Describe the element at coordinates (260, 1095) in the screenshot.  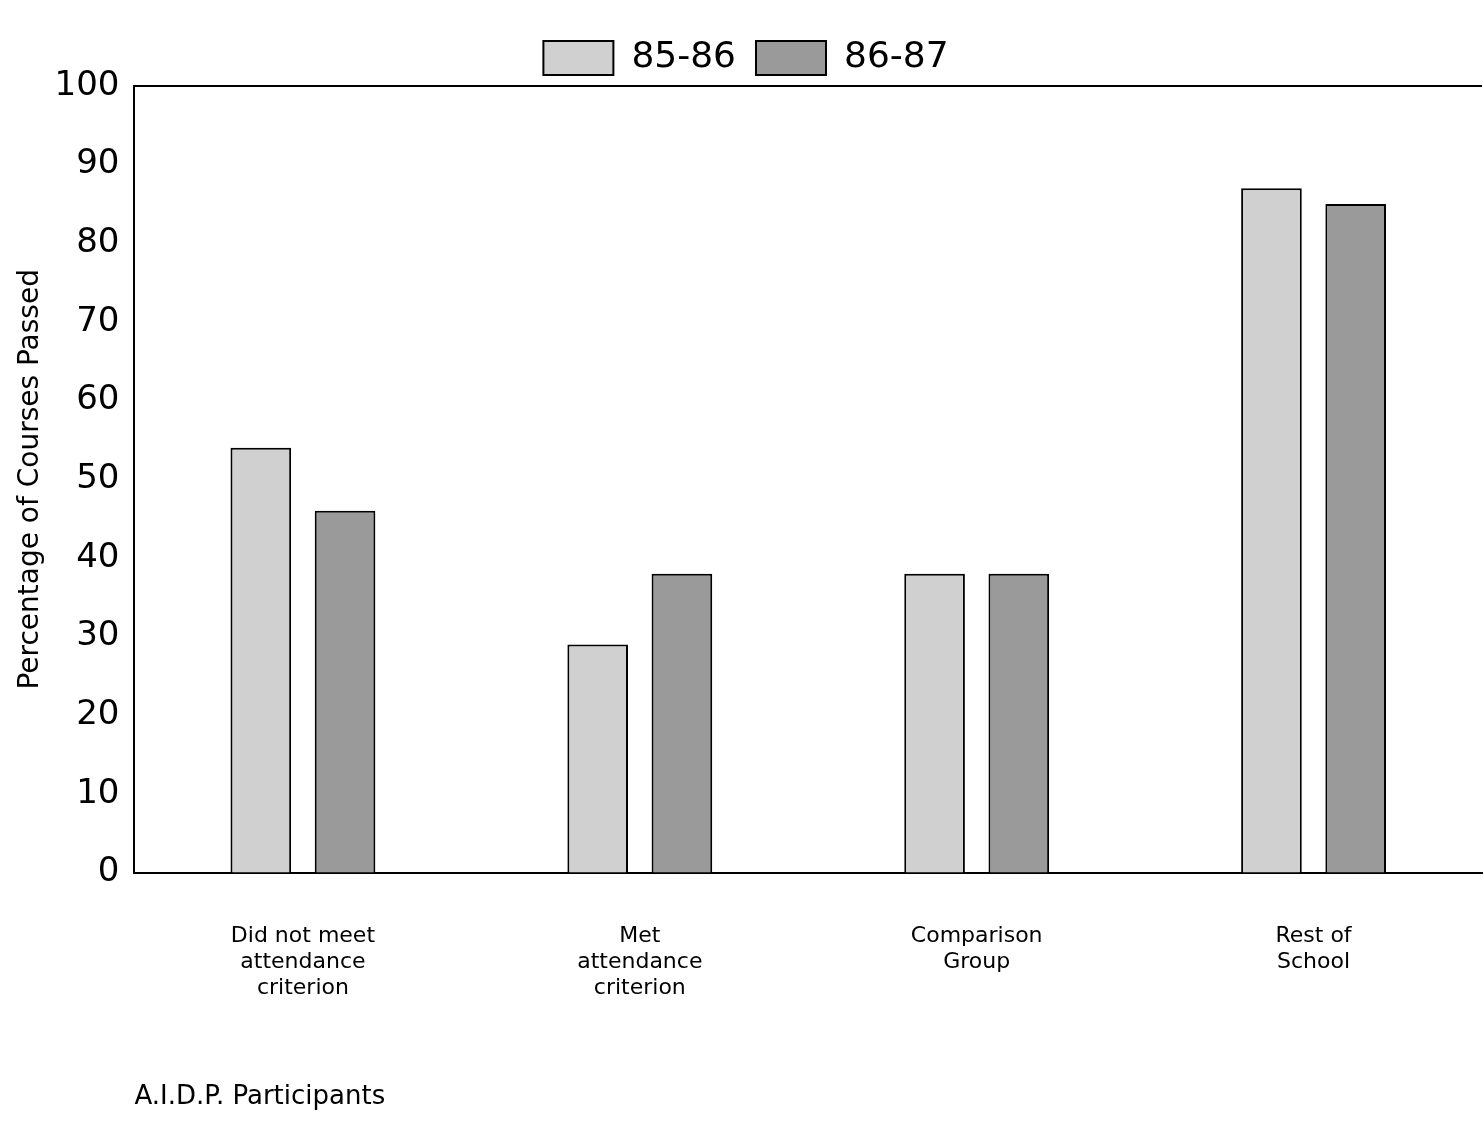
I see `x-axis-title: A.I.D.P. Participants` at that location.